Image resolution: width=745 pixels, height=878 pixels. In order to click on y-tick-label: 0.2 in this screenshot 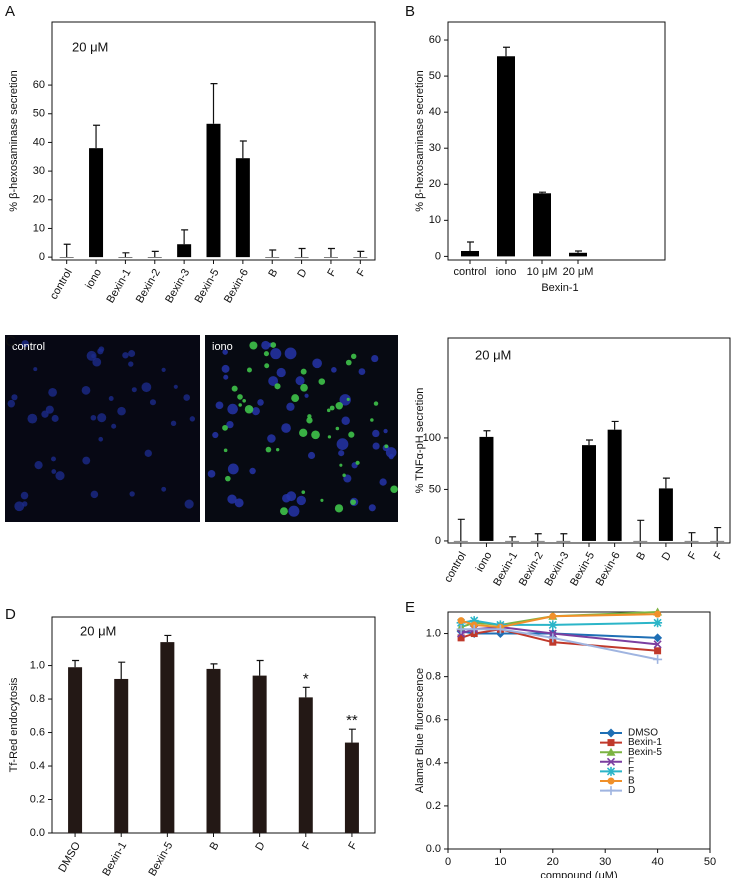, I will do `click(37, 799)`.